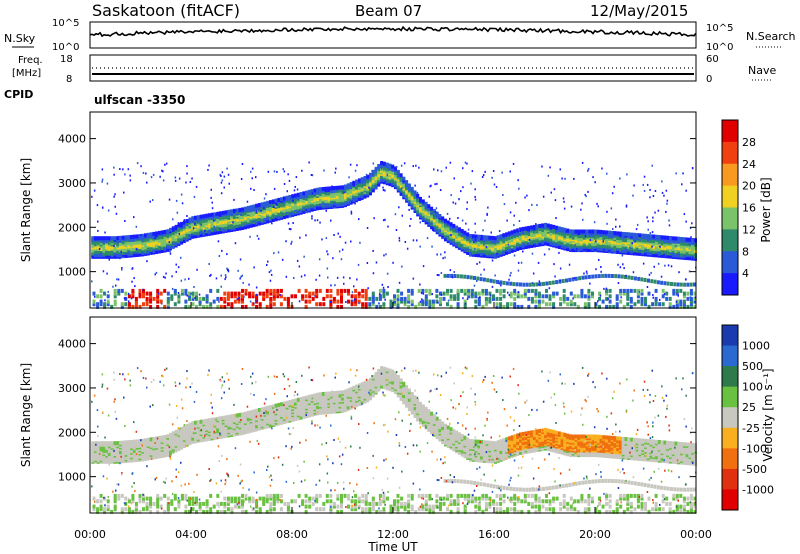 Image resolution: width=800 pixels, height=554 pixels. Describe the element at coordinates (730, 131) in the screenshot. I see `power-colorbar-swatch` at that location.